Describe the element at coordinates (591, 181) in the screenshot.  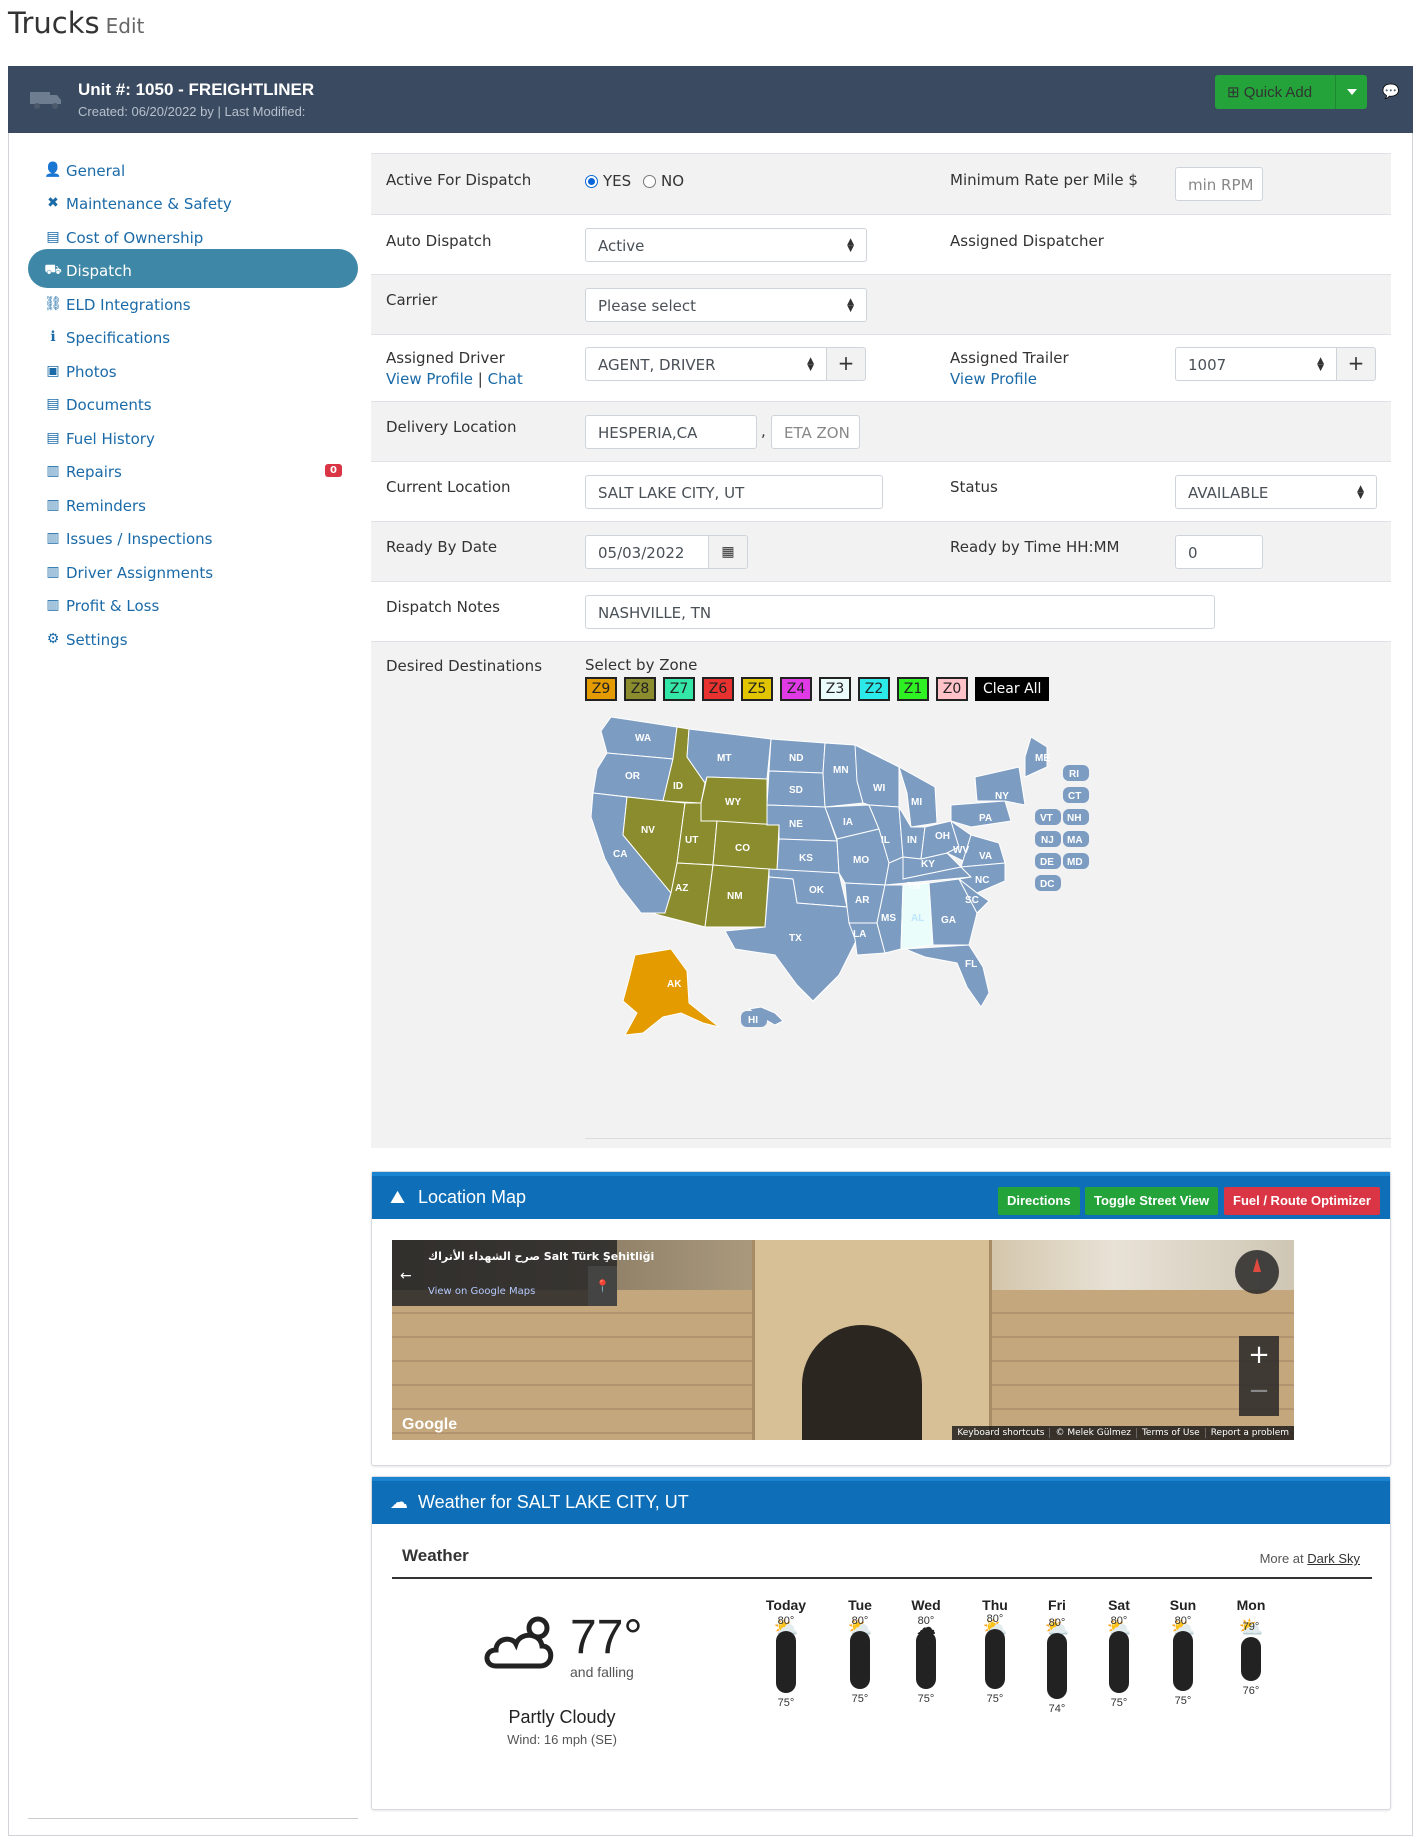
I see `active-dispatch-yes-radio` at that location.